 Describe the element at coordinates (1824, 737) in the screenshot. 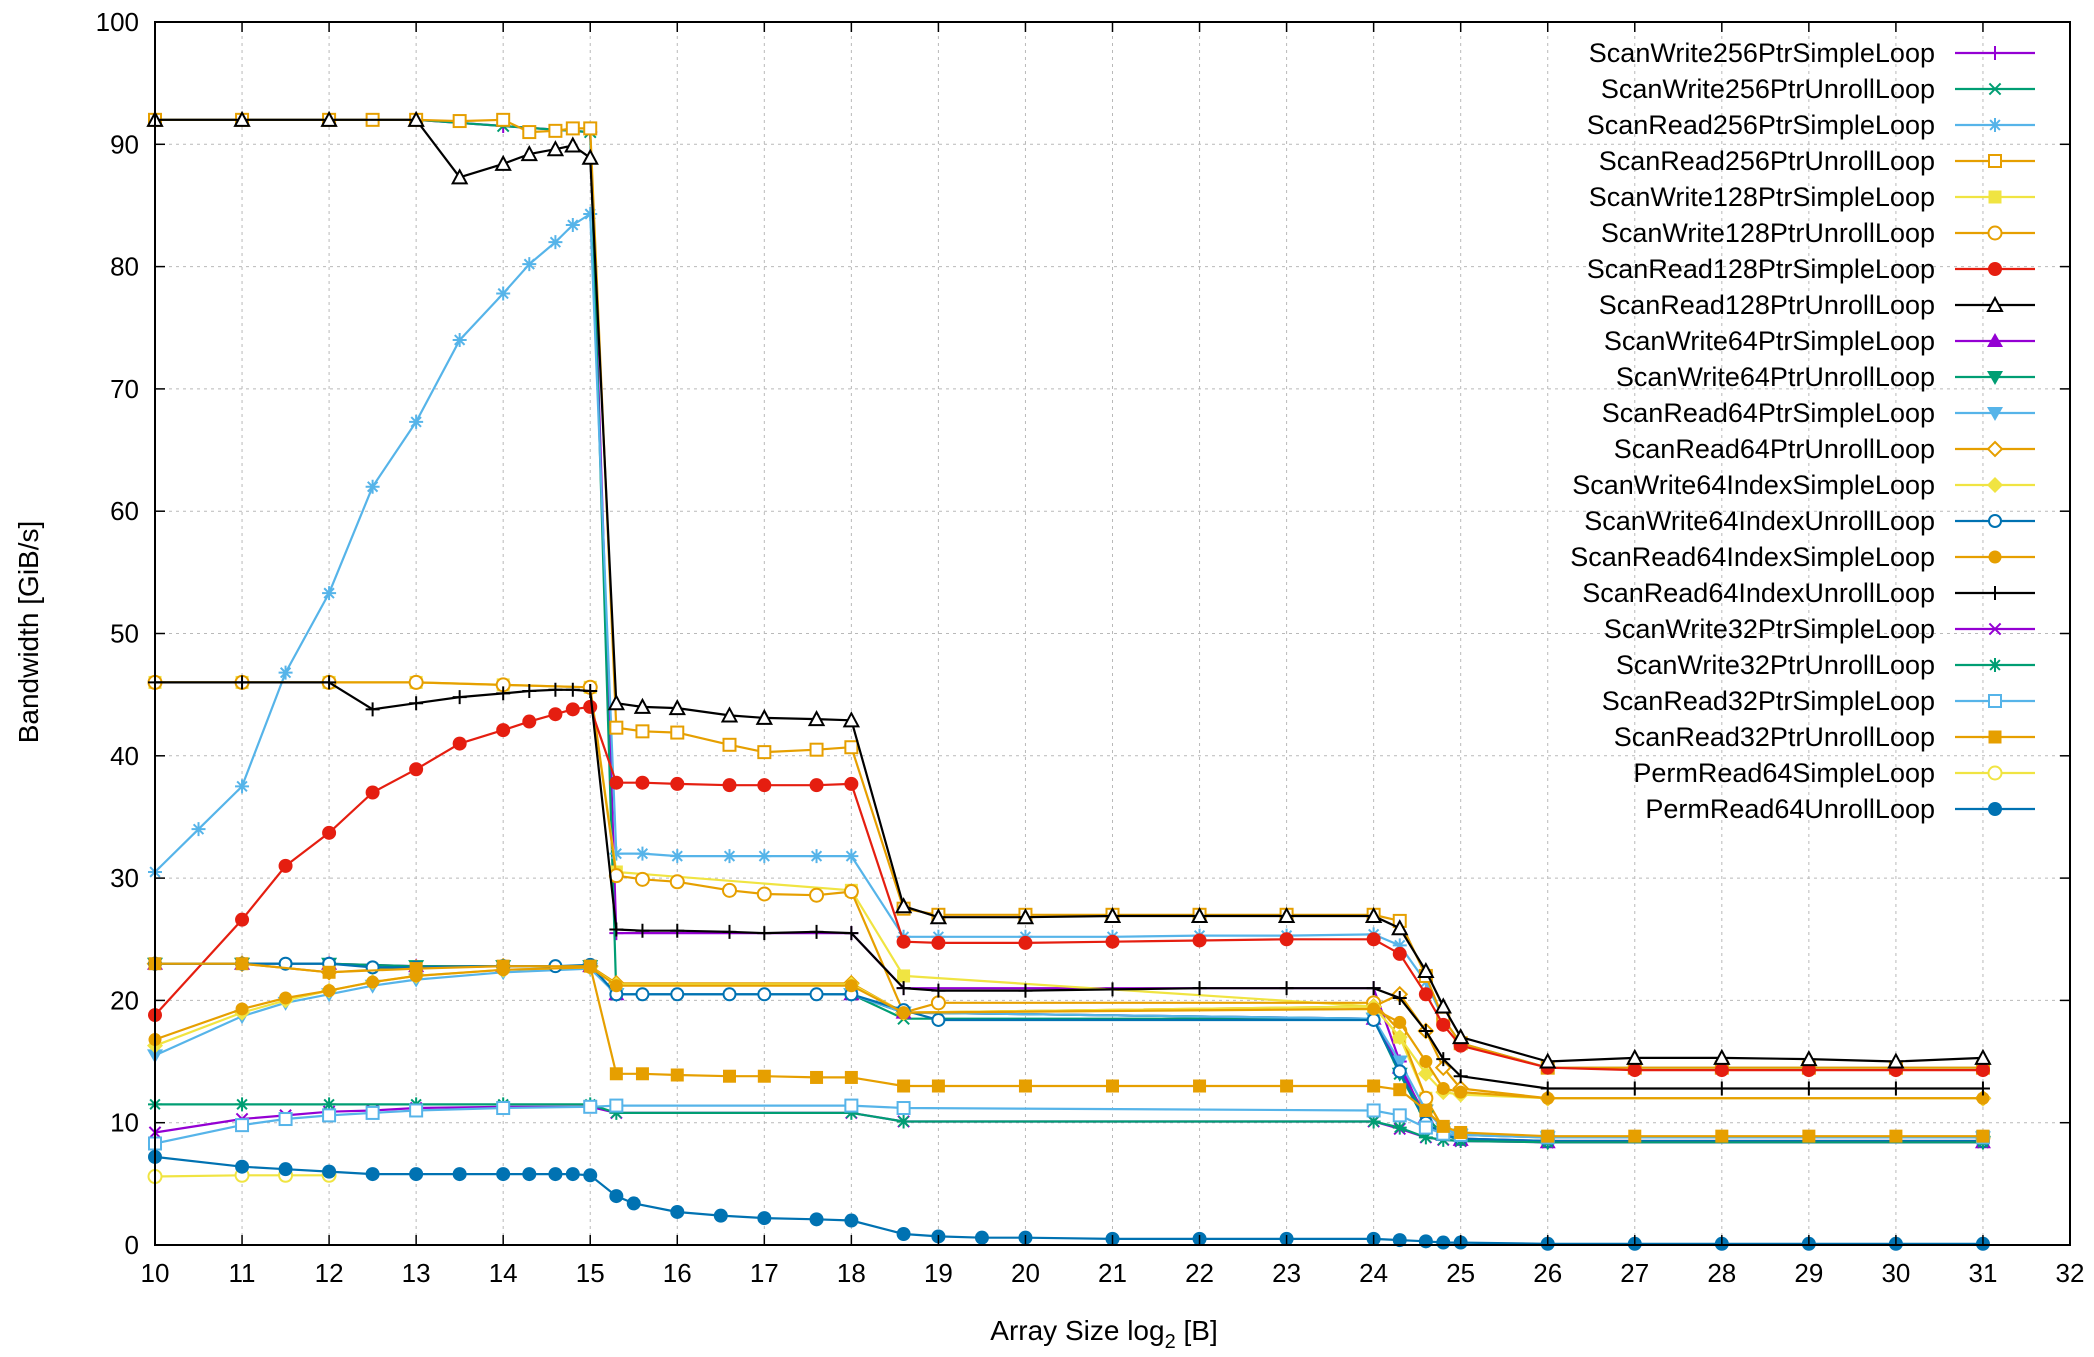

I see `legend-entry: ScanRead32PtrUnrollLoop` at that location.